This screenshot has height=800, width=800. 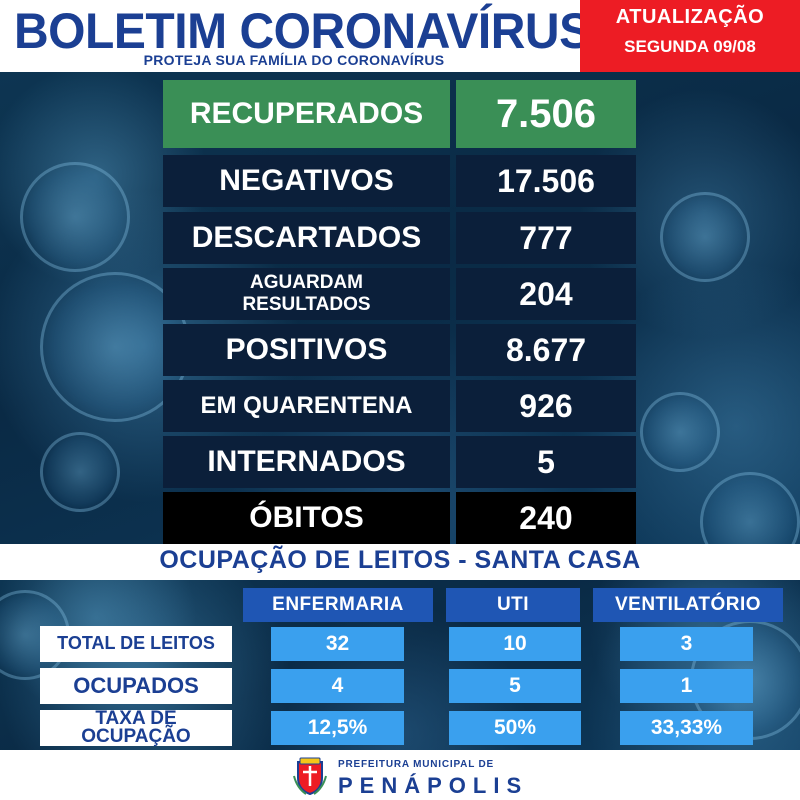 I want to click on row-header-line: OCUPAÇÃO, so click(x=136, y=736).